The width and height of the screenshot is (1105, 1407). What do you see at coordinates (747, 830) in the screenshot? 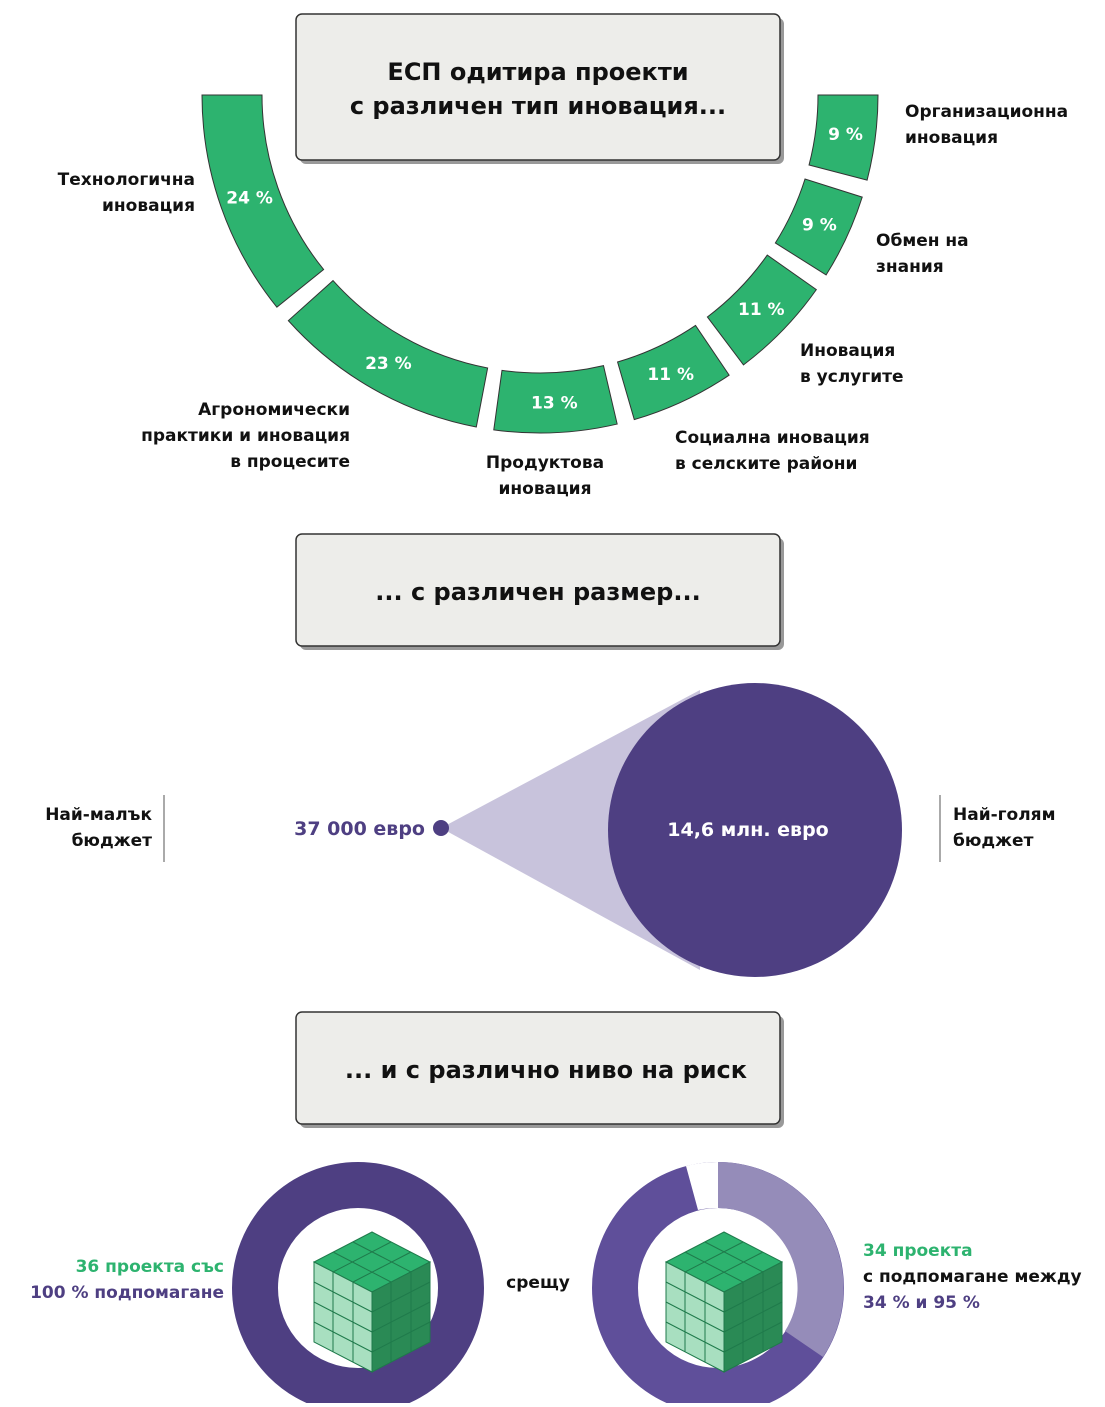
I see `value: 14,6 млн. евро` at bounding box center [747, 830].